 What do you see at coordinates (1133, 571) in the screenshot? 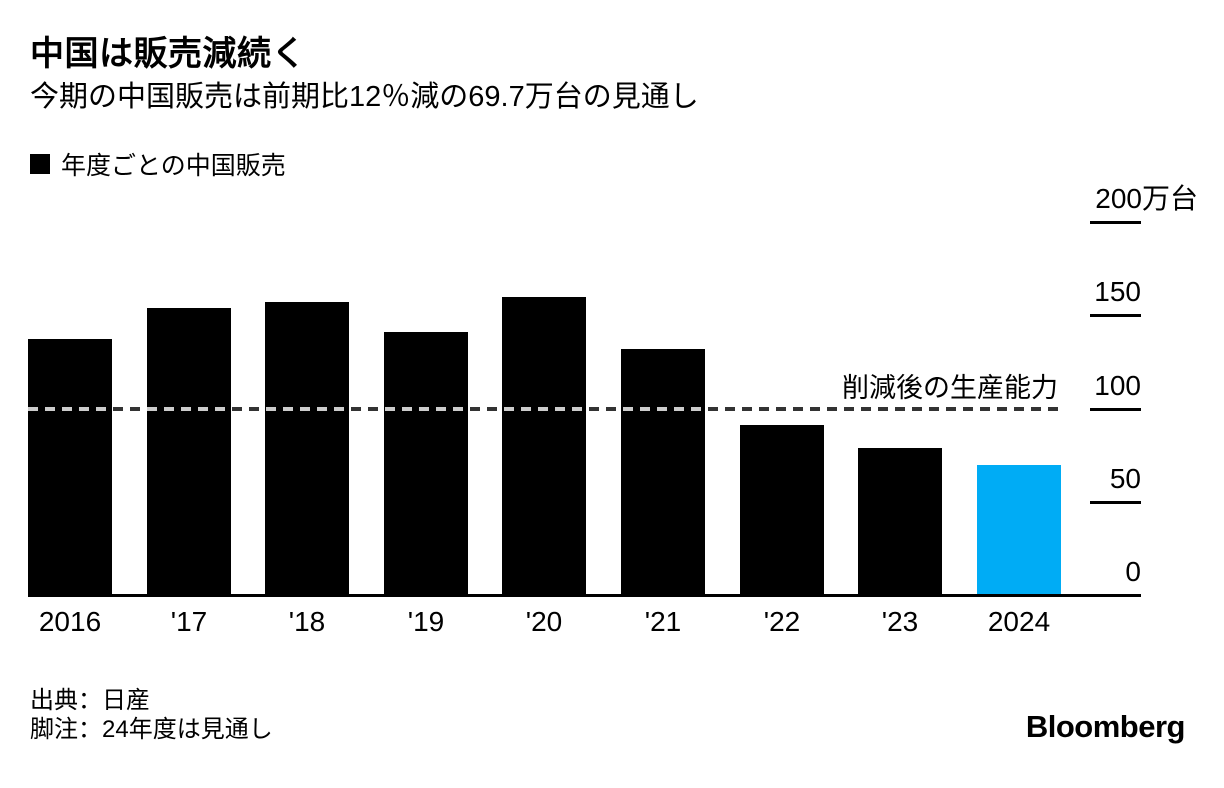
I see `y-axis-label-0: 0` at bounding box center [1133, 571].